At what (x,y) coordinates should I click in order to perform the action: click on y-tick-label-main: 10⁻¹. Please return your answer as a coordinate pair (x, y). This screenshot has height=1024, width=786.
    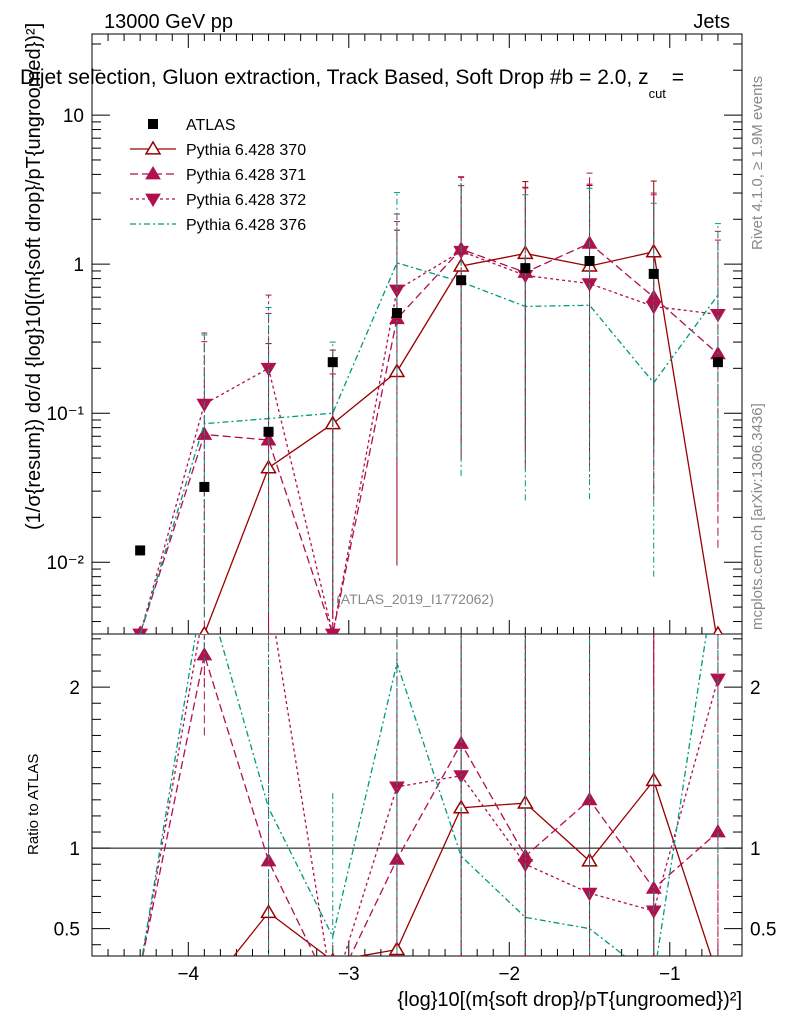
    Looking at the image, I should click on (66, 414).